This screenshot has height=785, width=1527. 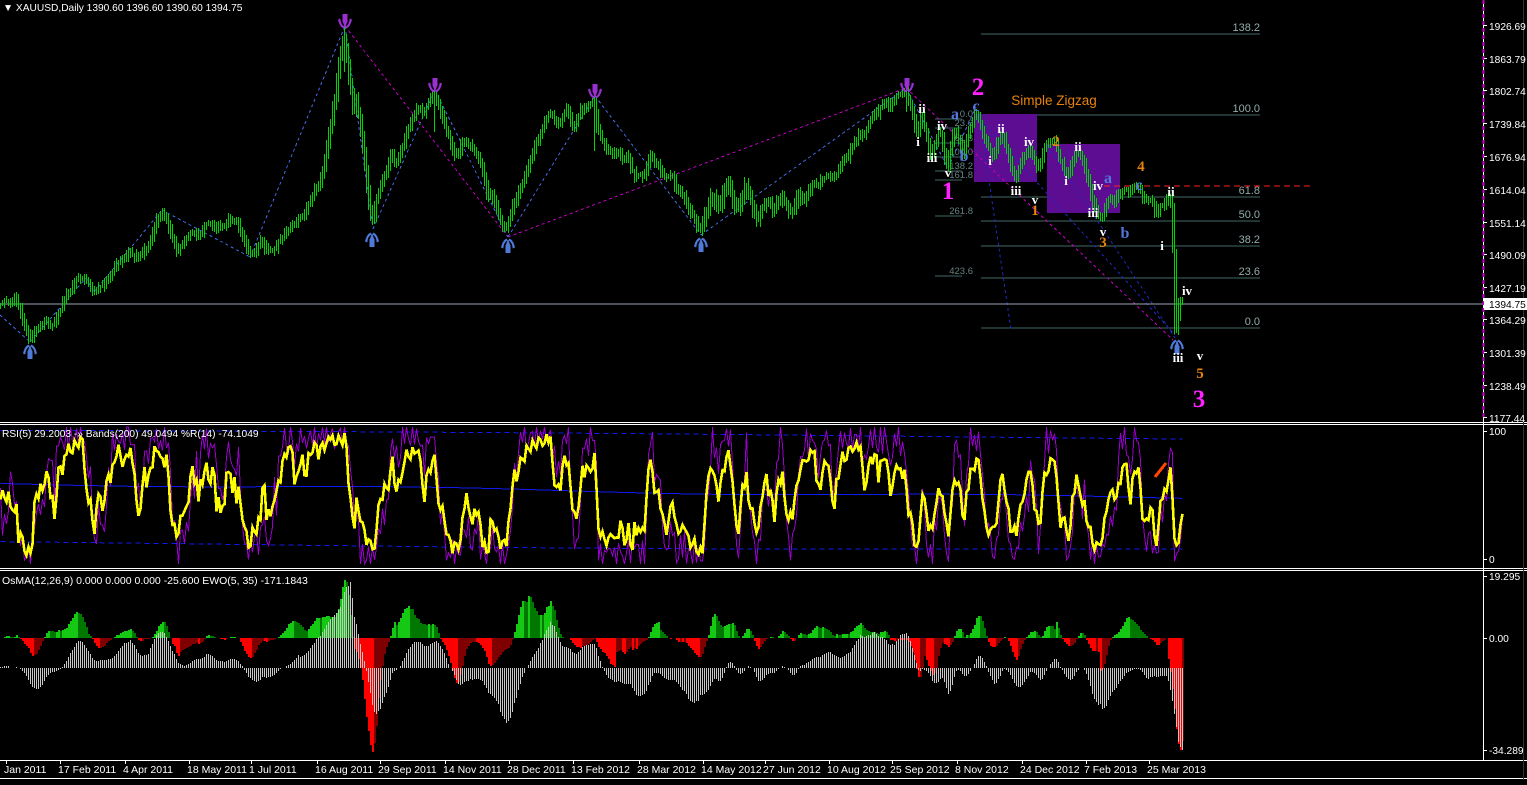 What do you see at coordinates (1507, 387) in the screenshot?
I see `svg-text: 1238.49` at bounding box center [1507, 387].